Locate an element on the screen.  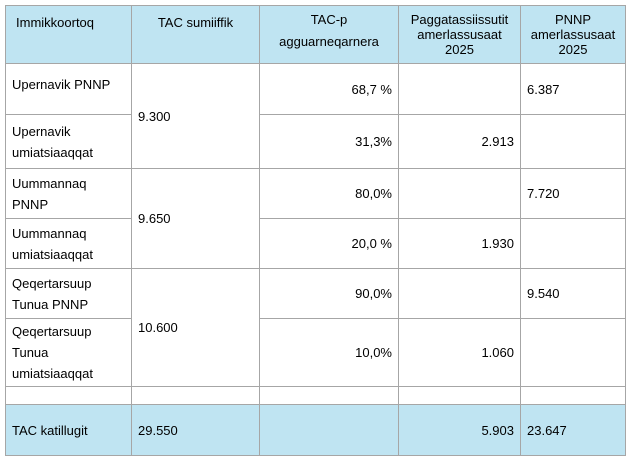
share-uummannaq-pnnp: 80,0% is located at coordinates (329, 193).